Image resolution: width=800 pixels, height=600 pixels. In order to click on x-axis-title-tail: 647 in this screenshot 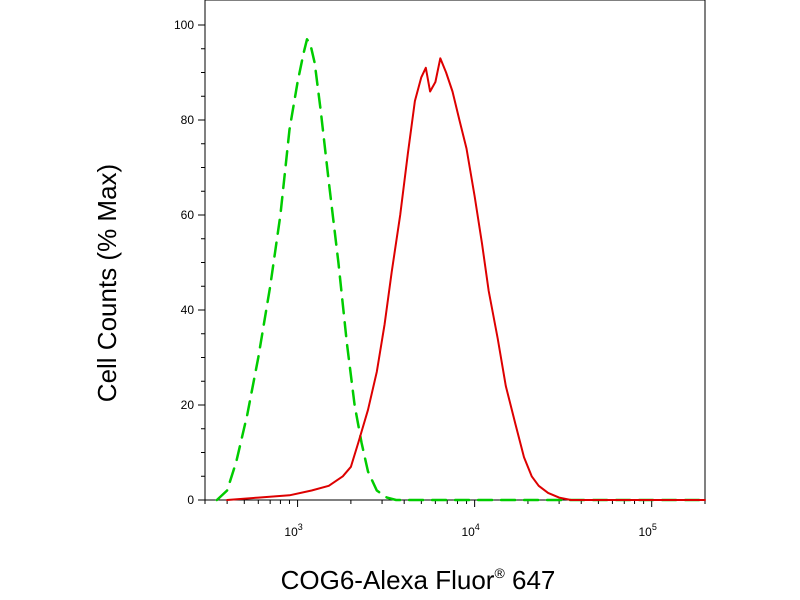, I will do `click(530, 580)`.